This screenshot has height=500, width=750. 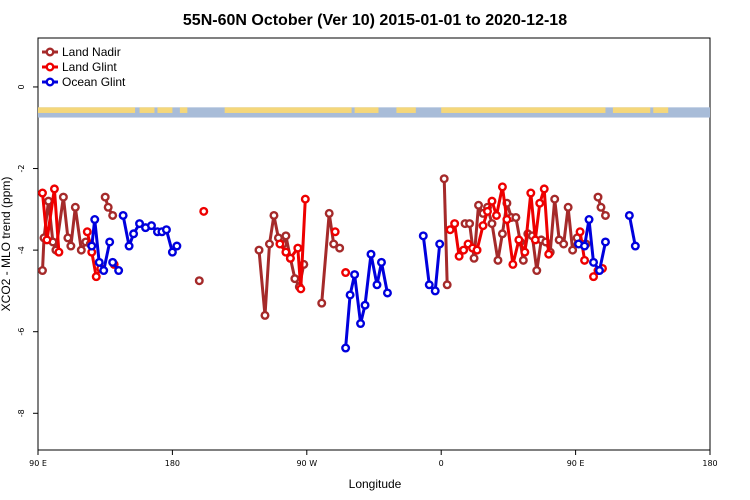 I want to click on legend-swatch-marker, so click(x=50, y=82).